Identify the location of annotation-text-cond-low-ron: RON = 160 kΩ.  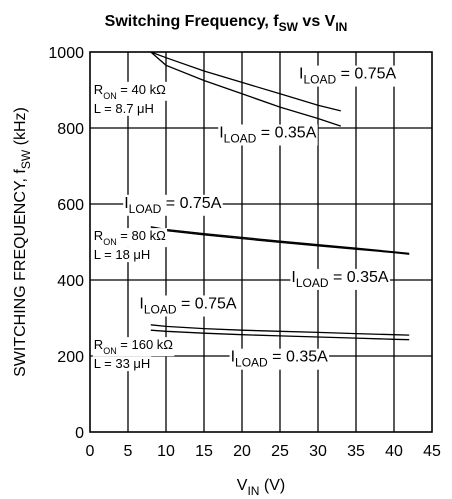
(134, 346).